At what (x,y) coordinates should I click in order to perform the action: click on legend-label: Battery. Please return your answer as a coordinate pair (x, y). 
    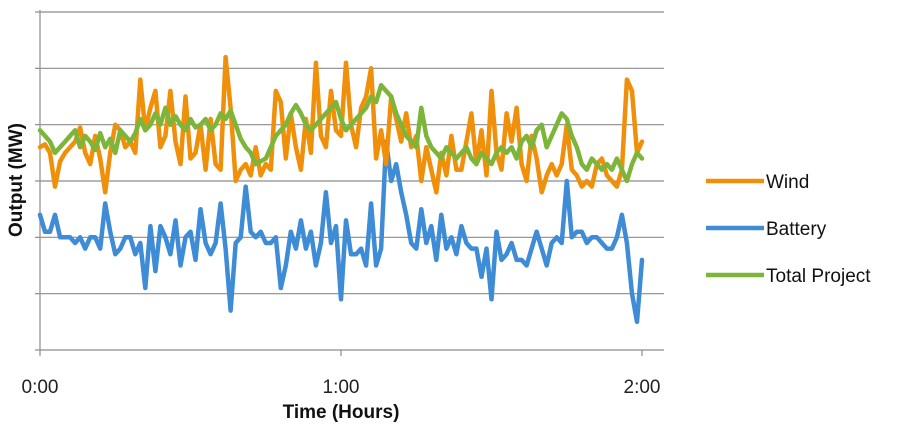
    Looking at the image, I should click on (796, 229).